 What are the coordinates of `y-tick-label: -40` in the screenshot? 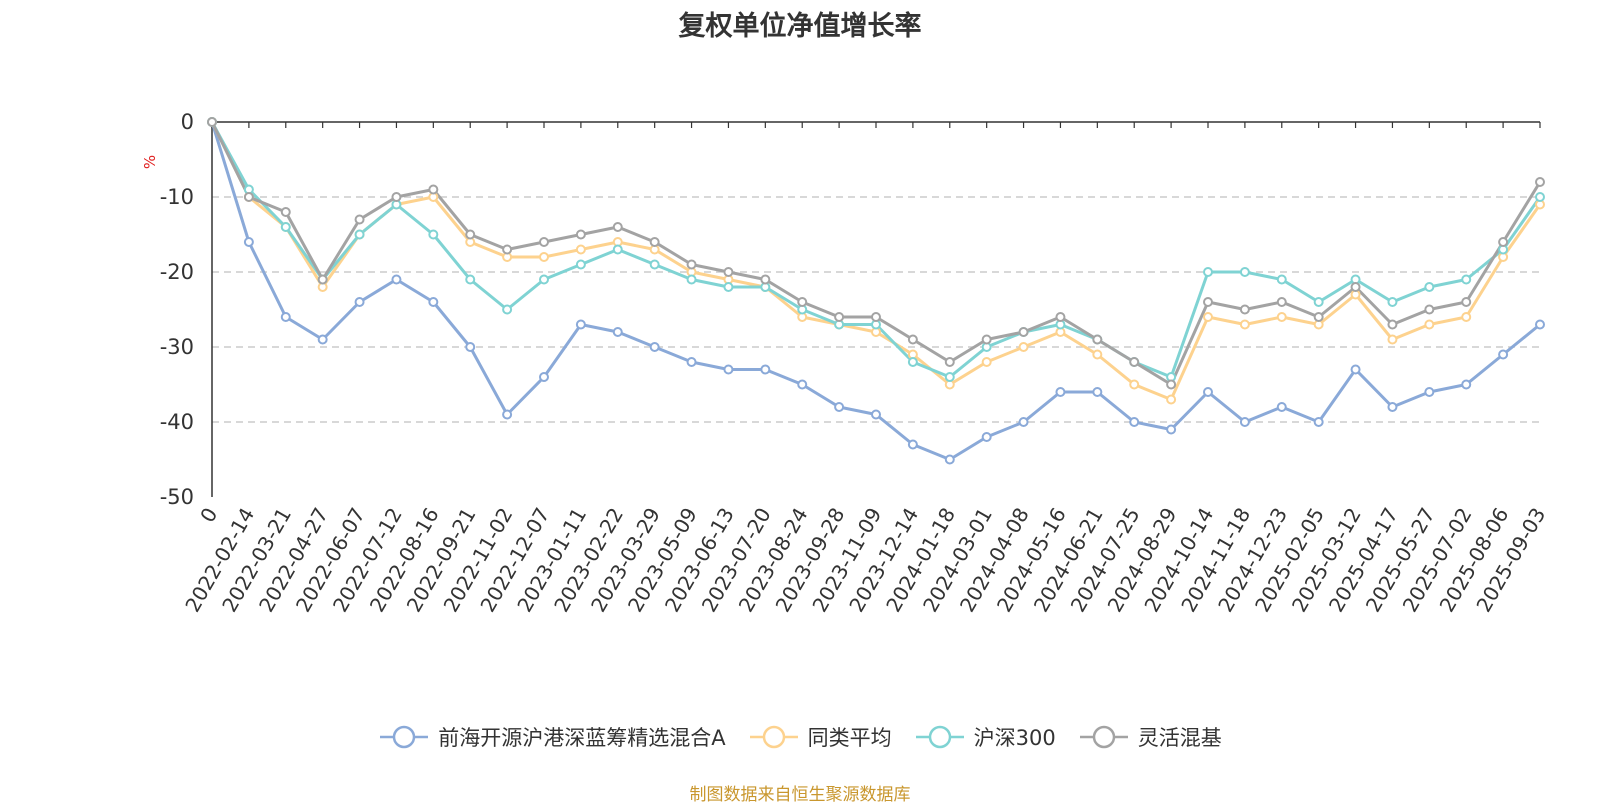 It's located at (177, 422).